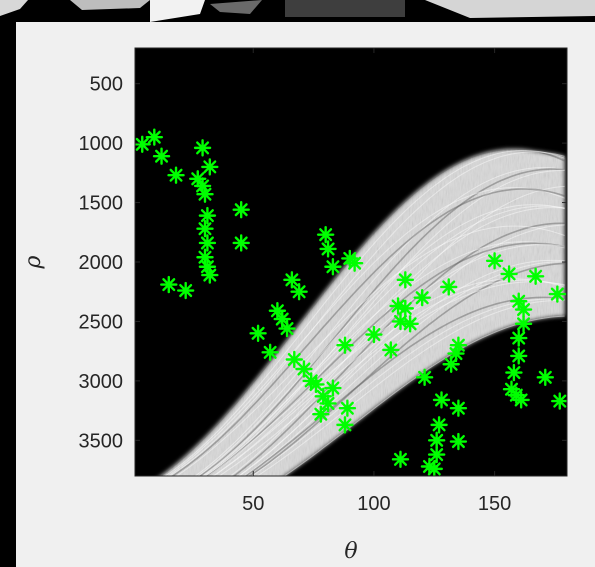 This screenshot has width=595, height=567. Describe the element at coordinates (373, 504) in the screenshot. I see `x-tick-label: 100` at that location.